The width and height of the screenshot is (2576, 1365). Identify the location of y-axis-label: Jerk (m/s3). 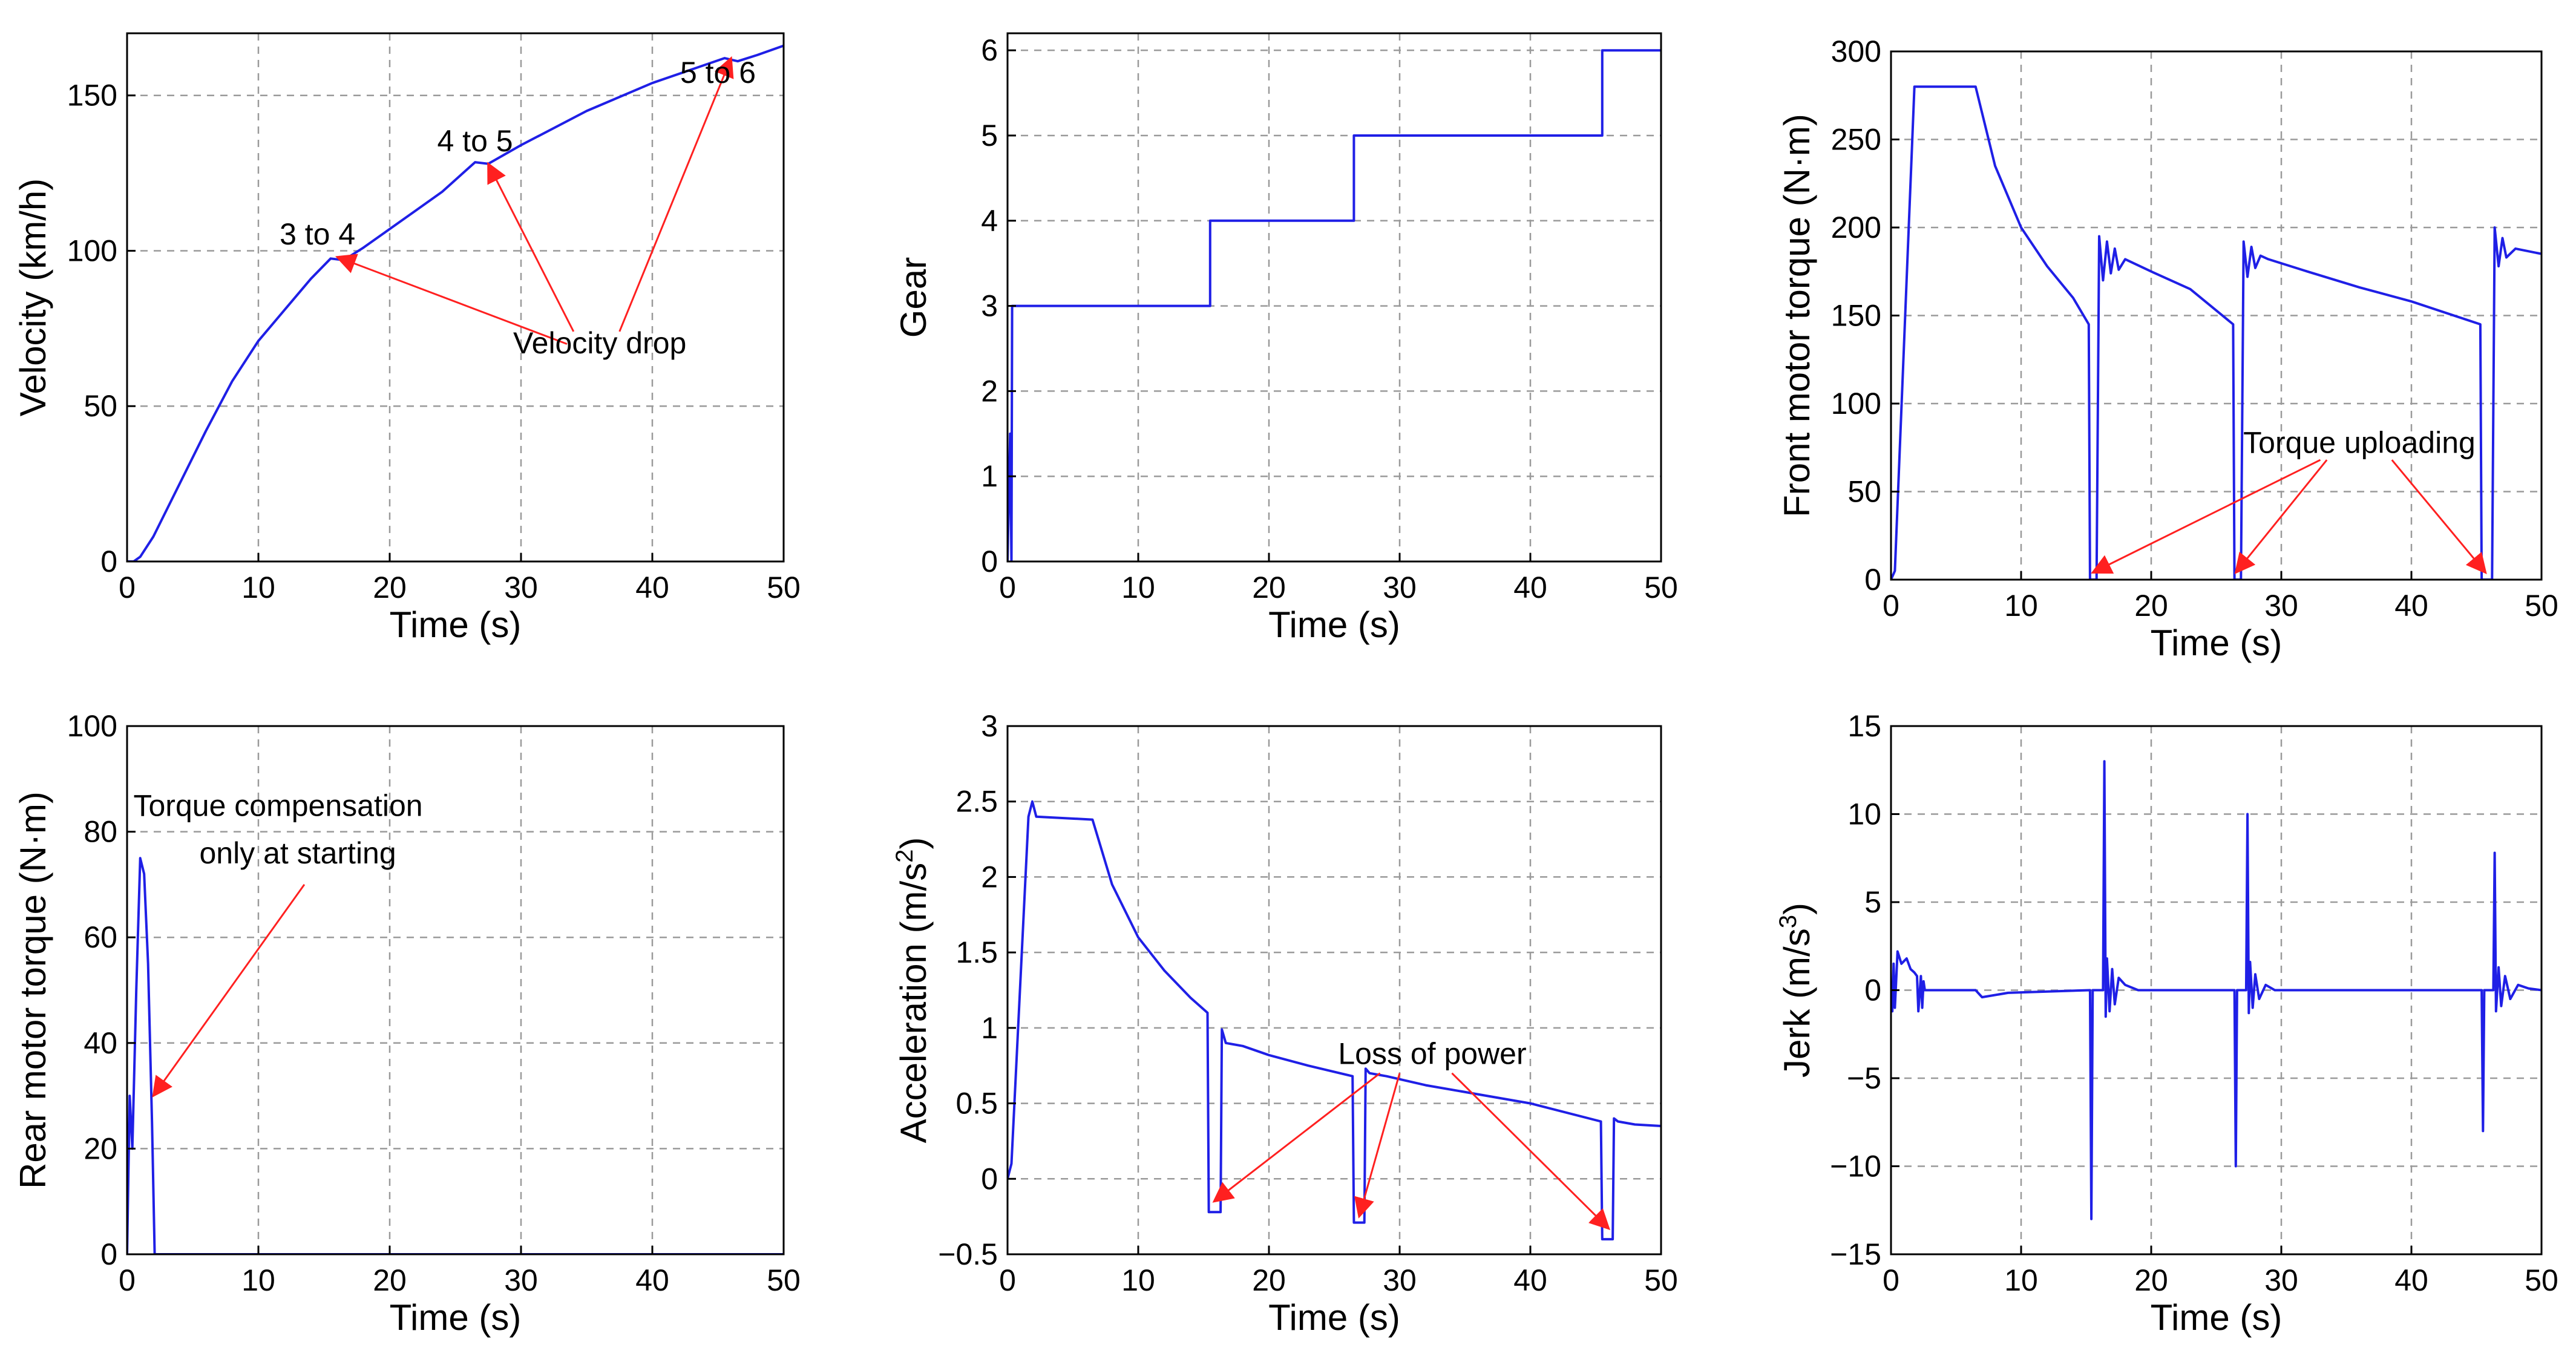
(1796, 990).